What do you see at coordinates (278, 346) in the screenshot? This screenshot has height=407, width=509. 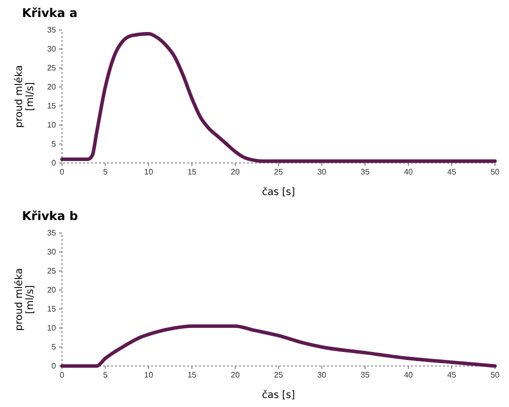 I see `line-series` at bounding box center [278, 346].